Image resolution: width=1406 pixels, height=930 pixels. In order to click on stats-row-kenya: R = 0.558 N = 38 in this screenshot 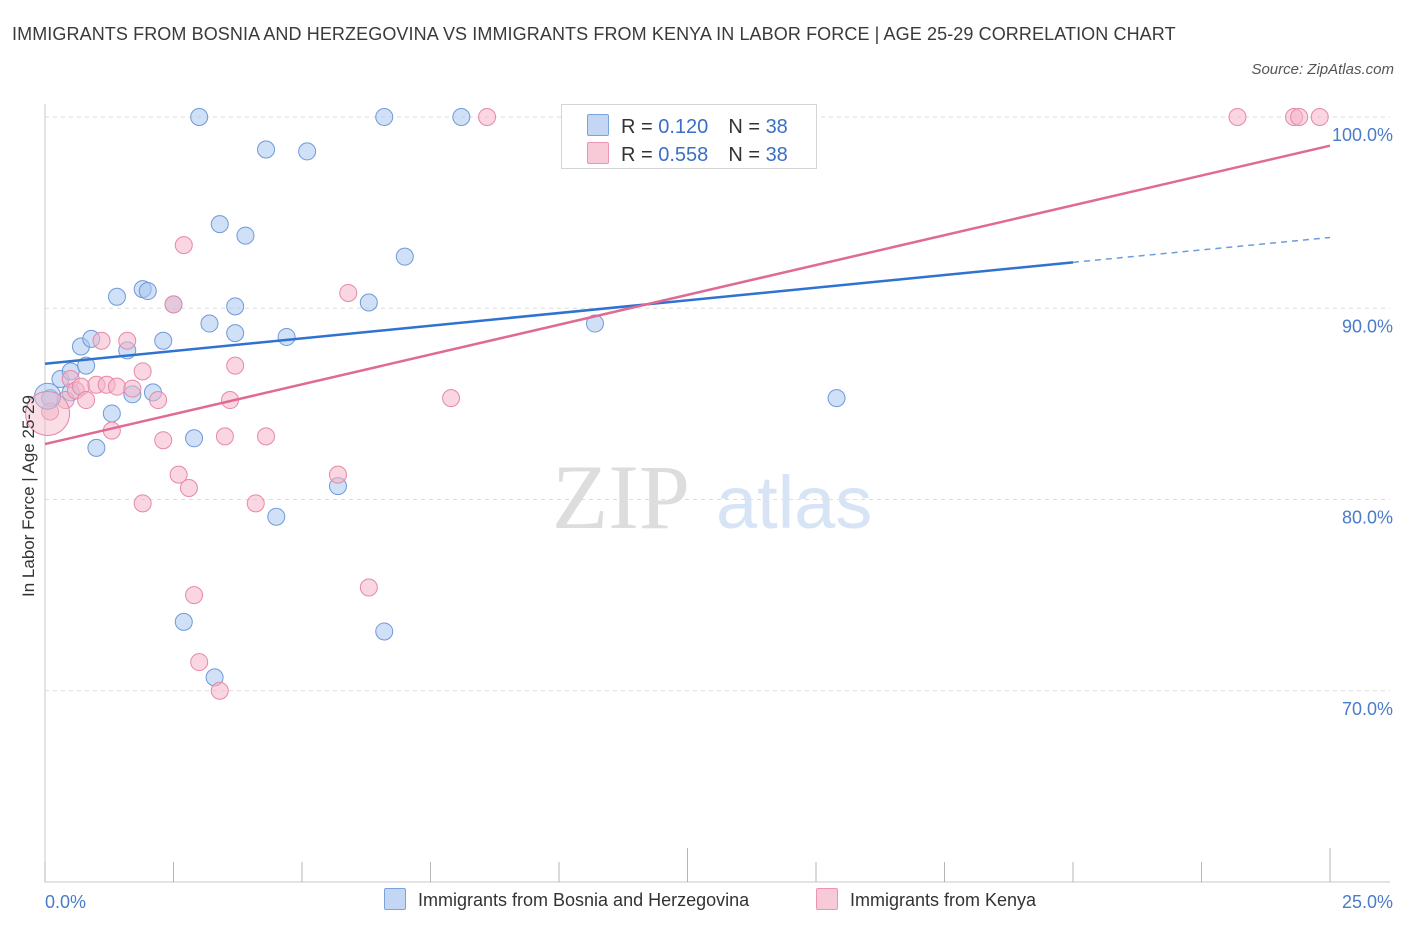, I will do `click(687, 154)`.